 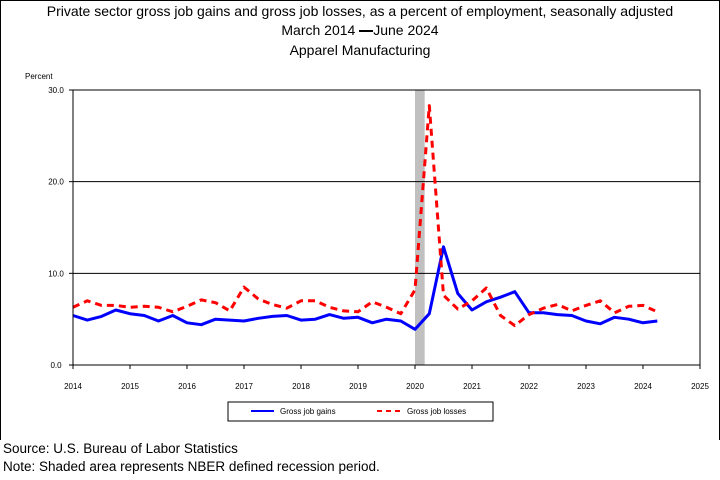 What do you see at coordinates (366, 31) in the screenshot?
I see `legend-dash-icon` at bounding box center [366, 31].